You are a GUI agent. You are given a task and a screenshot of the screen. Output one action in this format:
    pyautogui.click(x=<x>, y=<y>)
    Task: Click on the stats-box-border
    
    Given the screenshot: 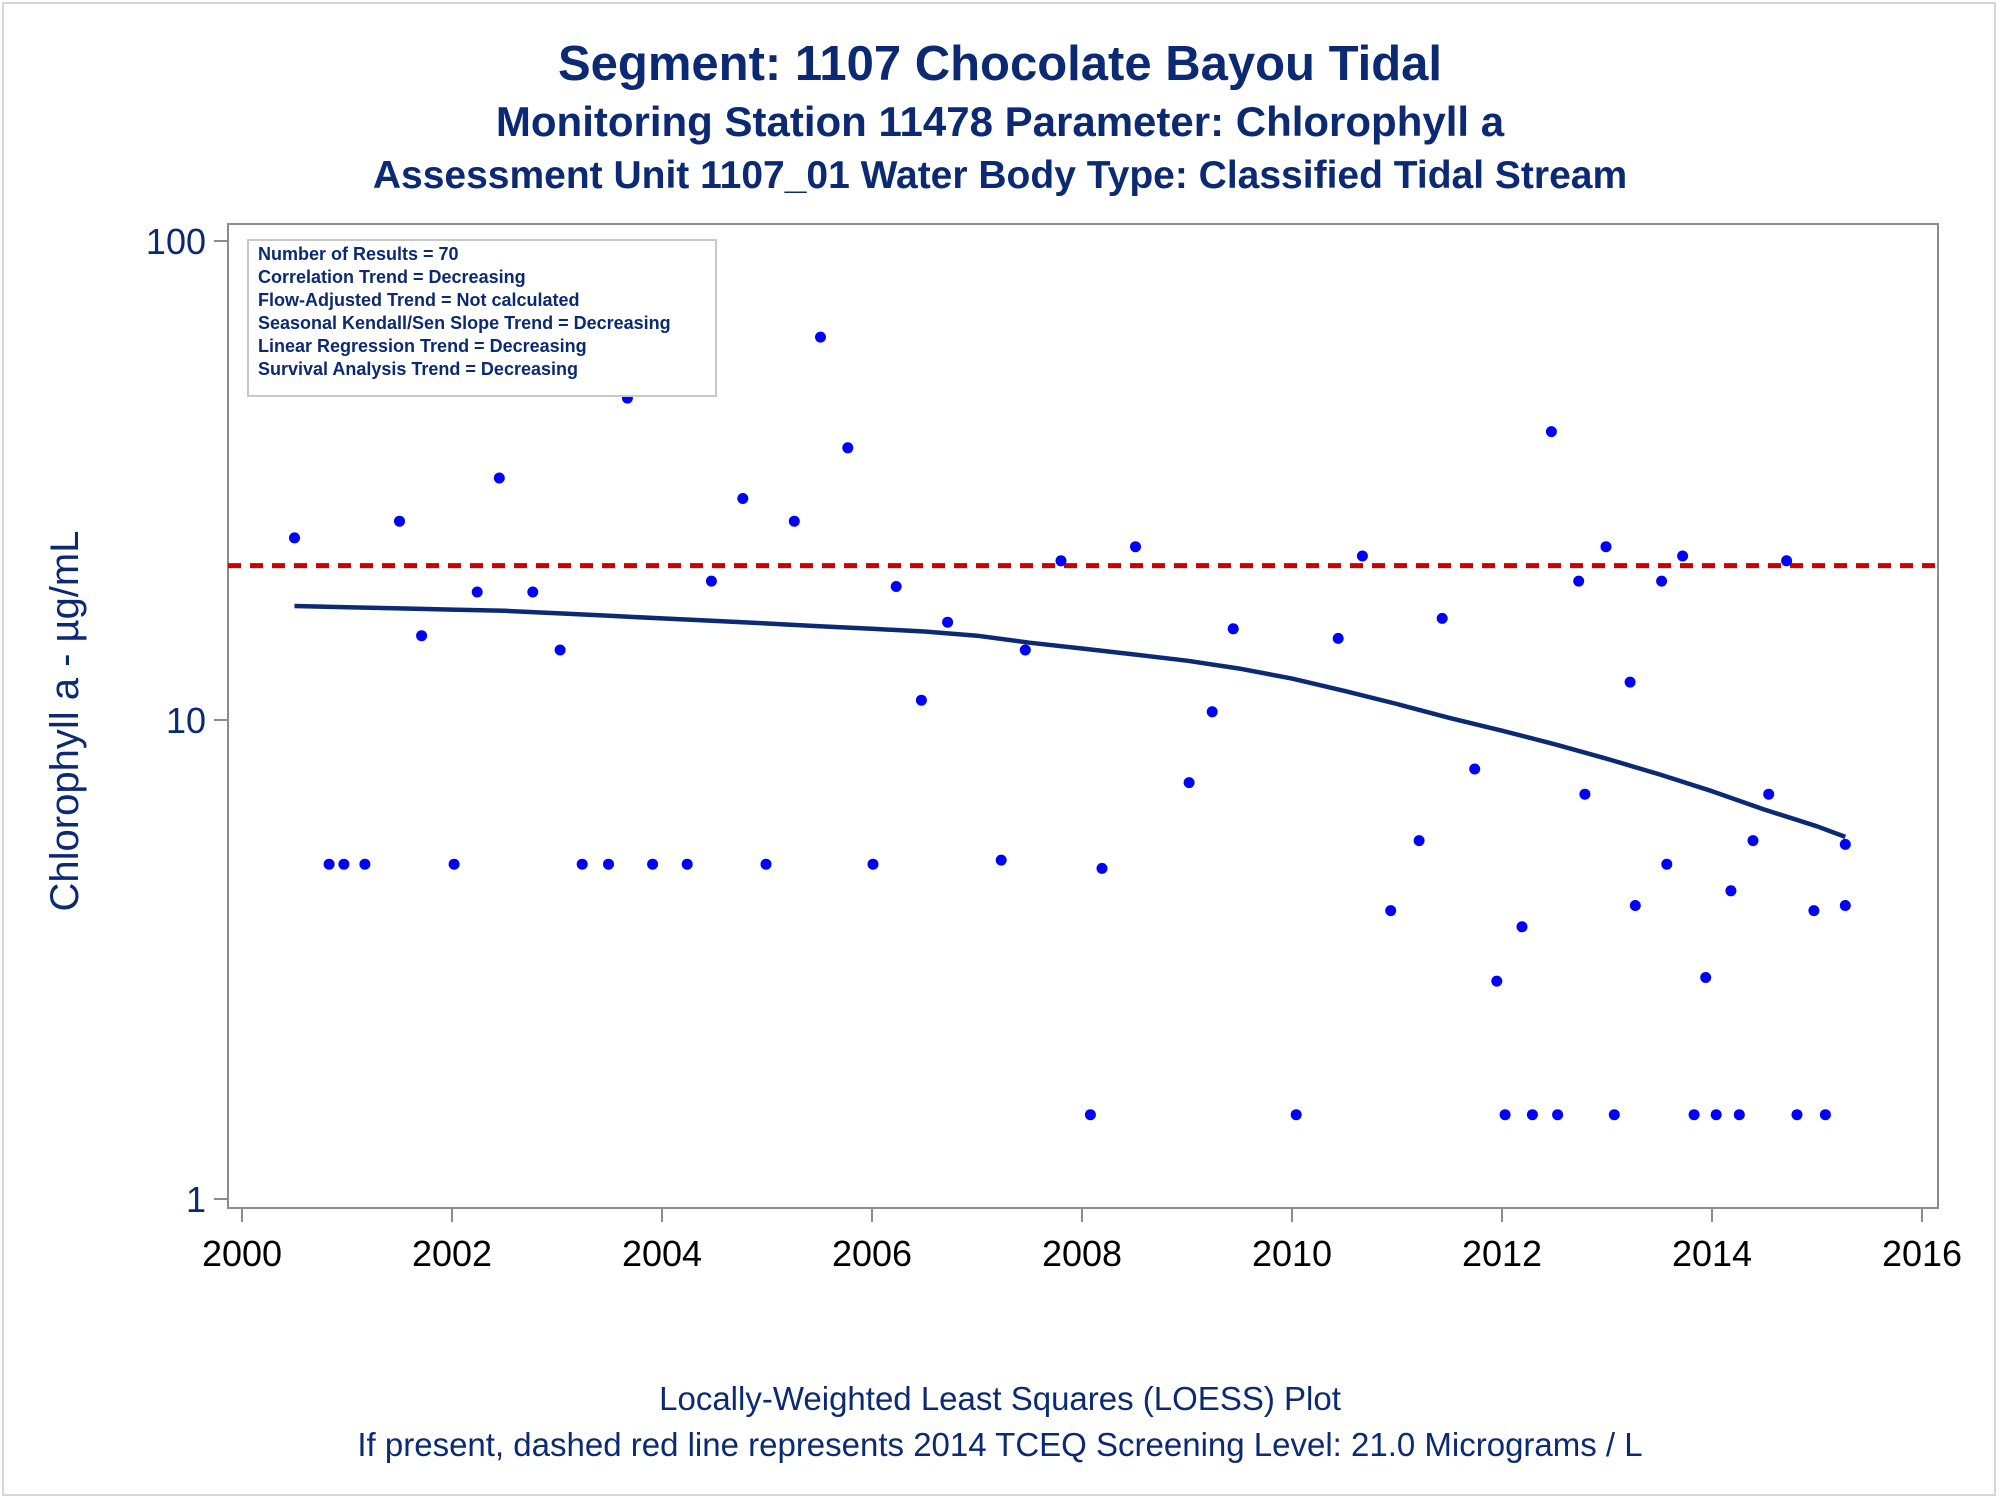 What is the action you would take?
    pyautogui.click(x=482, y=318)
    